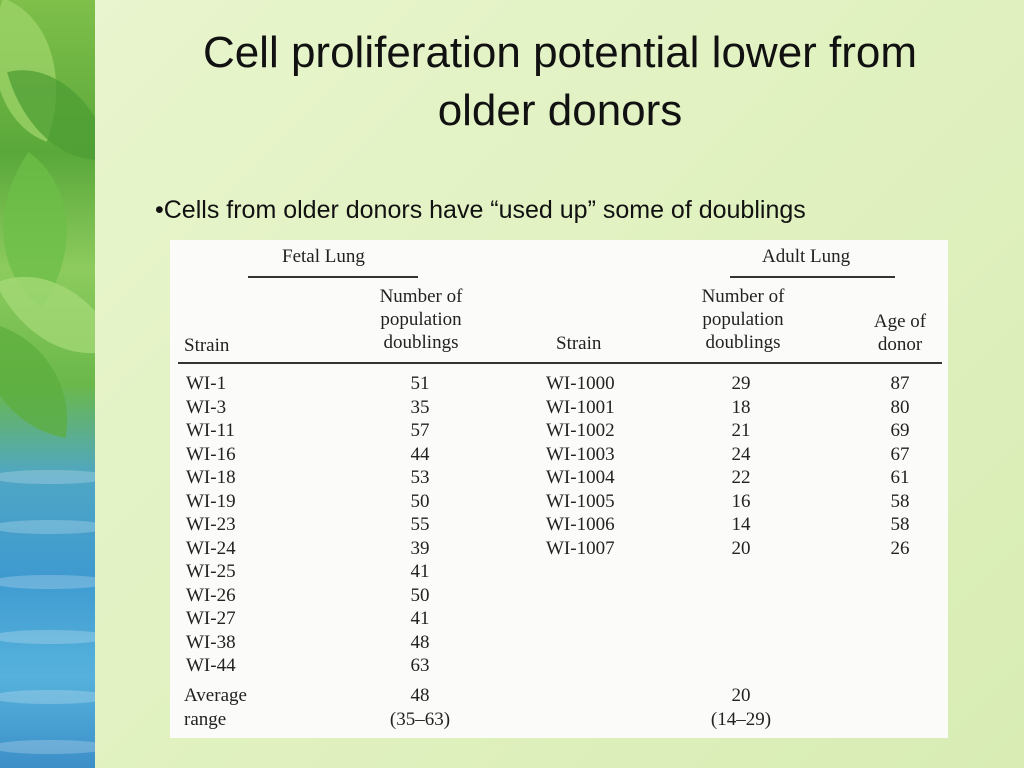  What do you see at coordinates (420, 548) in the screenshot?
I see `fetal-doublings-cell: 39` at bounding box center [420, 548].